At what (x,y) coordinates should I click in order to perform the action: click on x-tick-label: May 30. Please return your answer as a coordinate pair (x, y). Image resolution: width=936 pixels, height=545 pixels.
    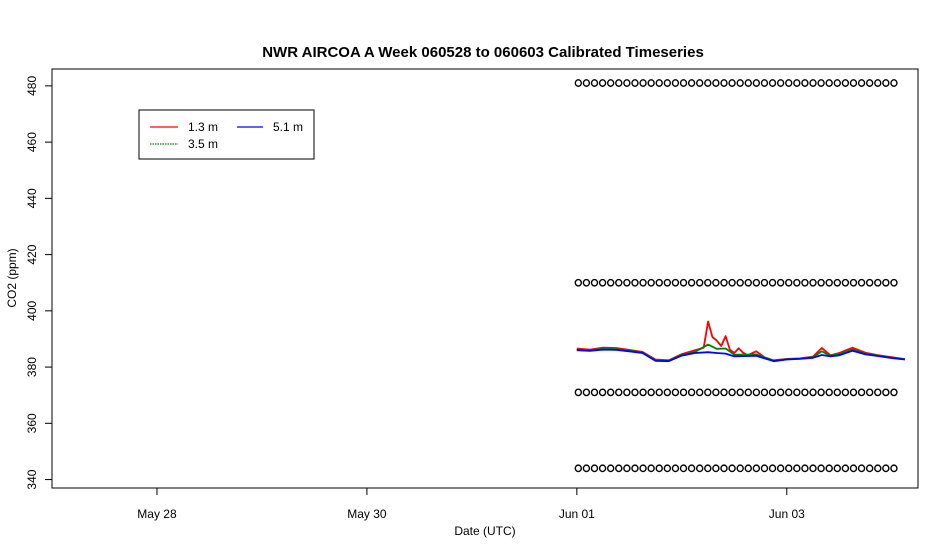
    Looking at the image, I should click on (367, 514).